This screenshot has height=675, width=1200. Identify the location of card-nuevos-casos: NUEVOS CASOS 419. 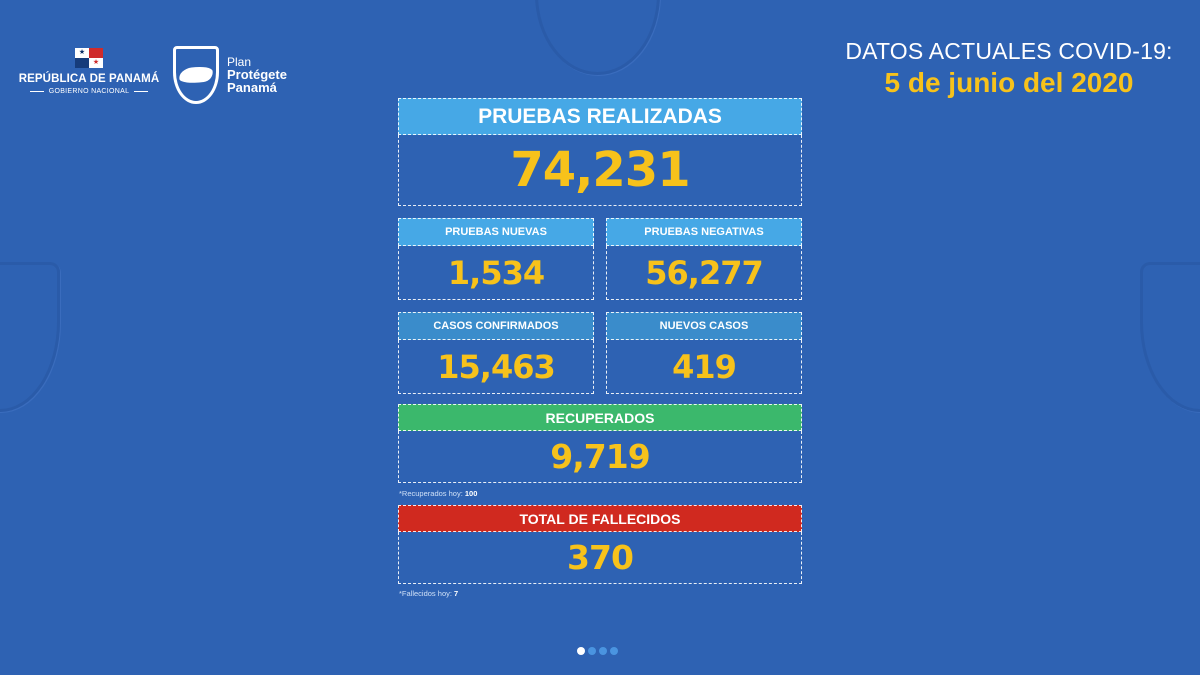
(704, 353).